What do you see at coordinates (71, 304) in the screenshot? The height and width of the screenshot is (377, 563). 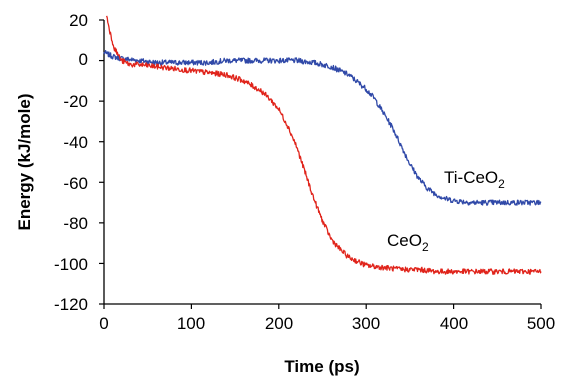 I see `y-tick-label: -120` at bounding box center [71, 304].